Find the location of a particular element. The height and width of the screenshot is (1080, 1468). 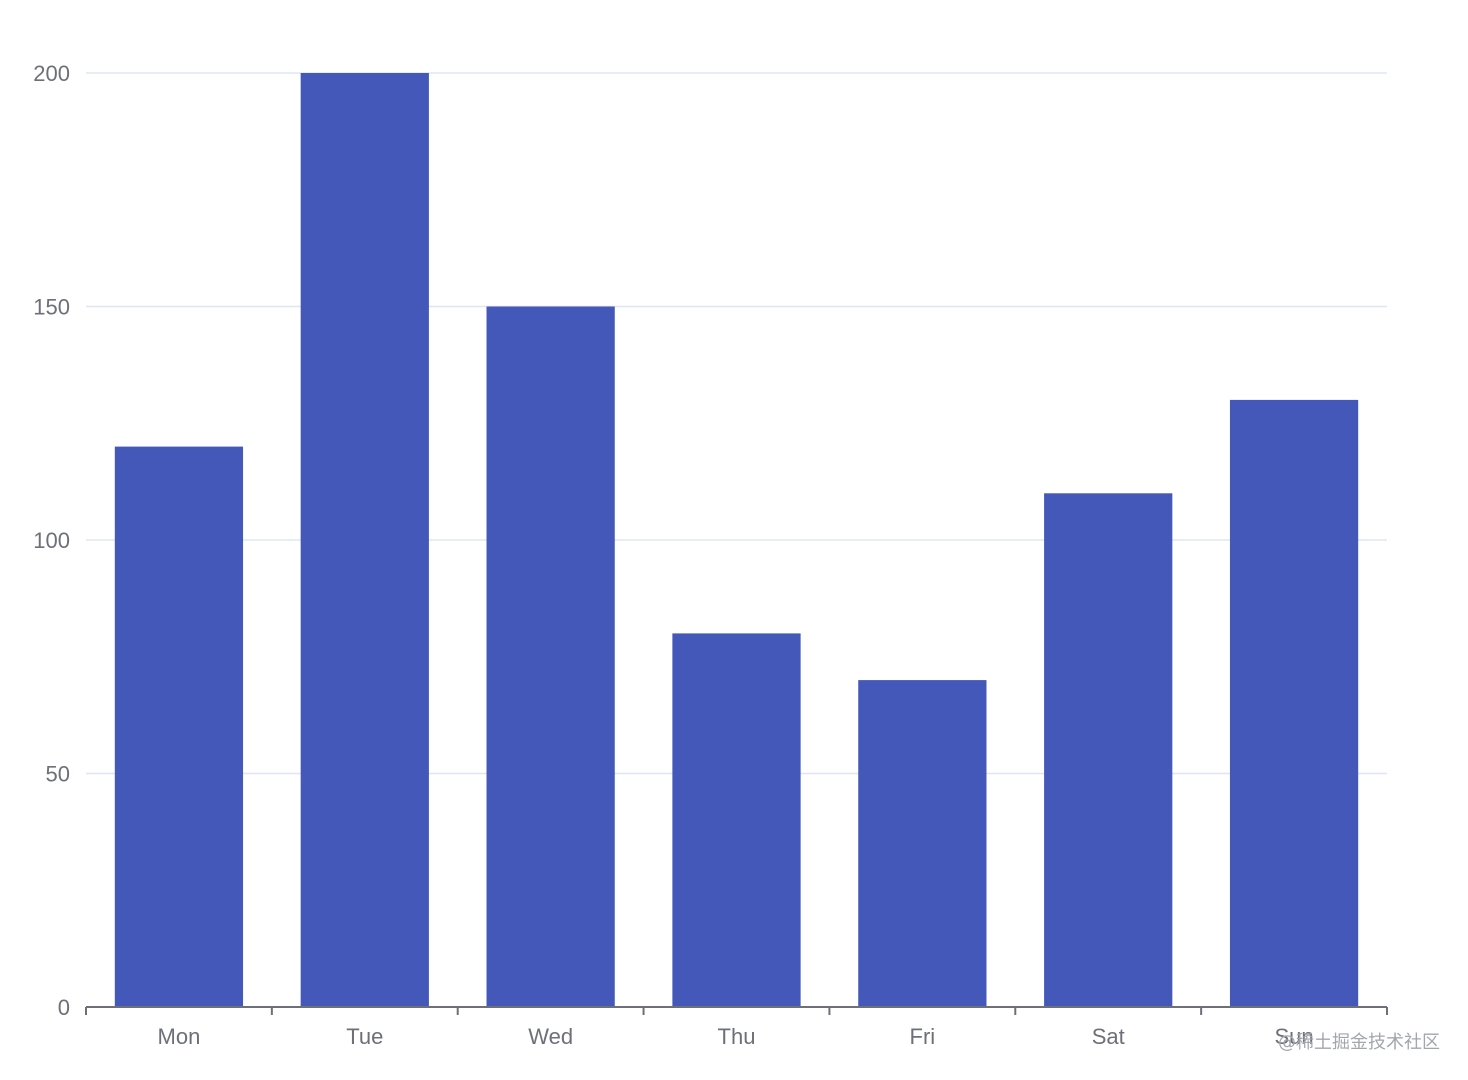

x-tick-label: Sun is located at coordinates (1293, 1036).